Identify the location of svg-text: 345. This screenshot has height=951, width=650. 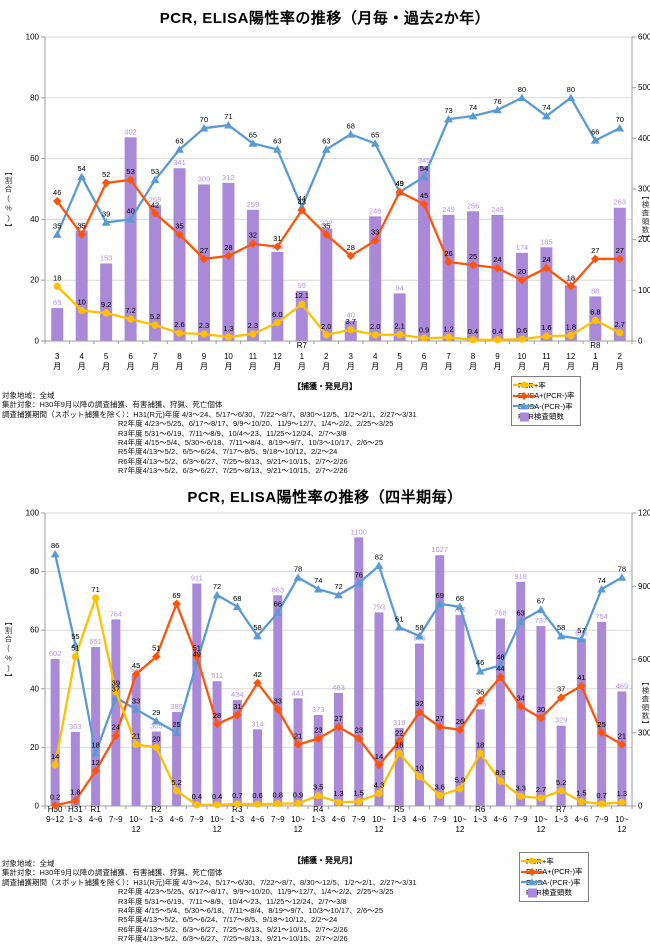
(424, 160).